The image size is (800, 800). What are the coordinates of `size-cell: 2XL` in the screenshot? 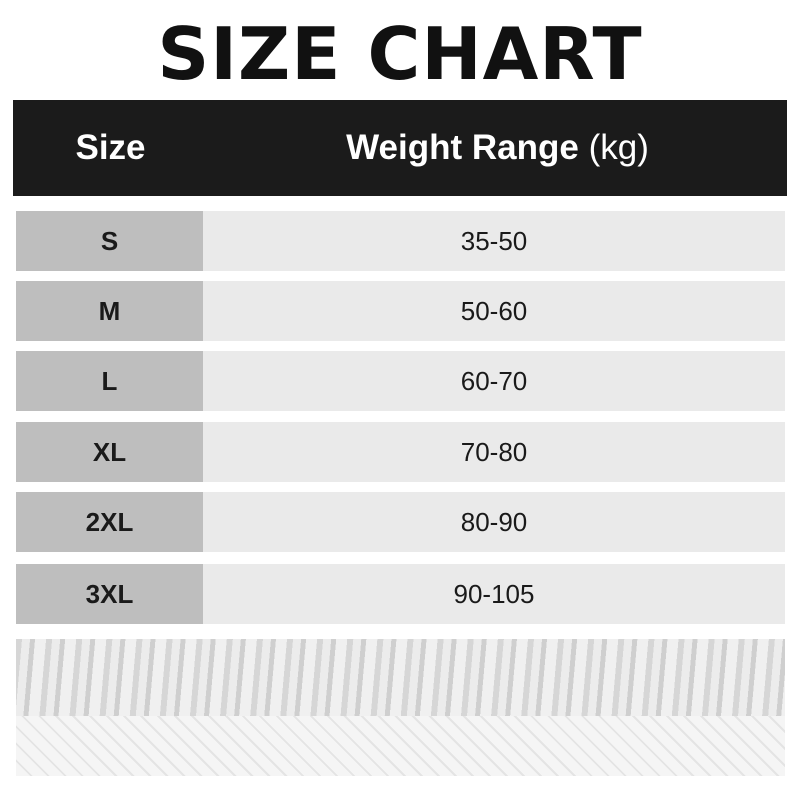 It's located at (109, 522).